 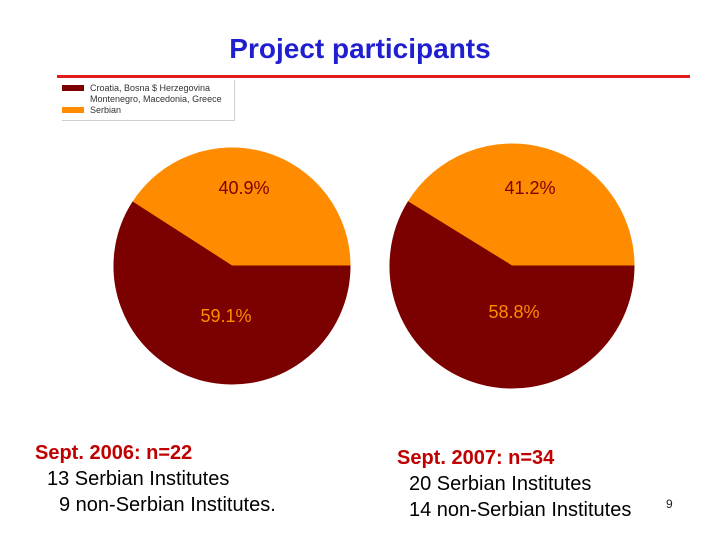 I want to click on pie-data-label: 41.2%, so click(x=529, y=188).